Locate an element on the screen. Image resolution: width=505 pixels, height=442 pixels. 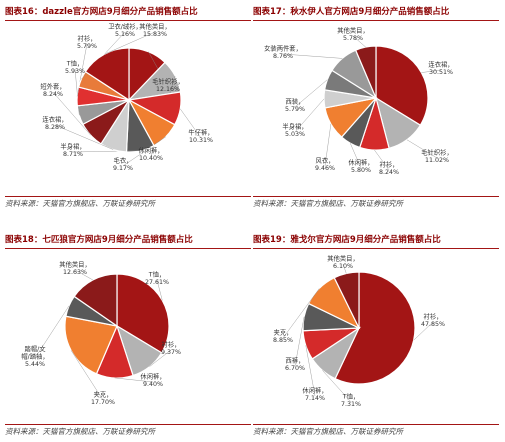
chart-title: 图表17：秋水伊人官方网店9月细分产品销售额占比 is located at coordinates (376, 12).